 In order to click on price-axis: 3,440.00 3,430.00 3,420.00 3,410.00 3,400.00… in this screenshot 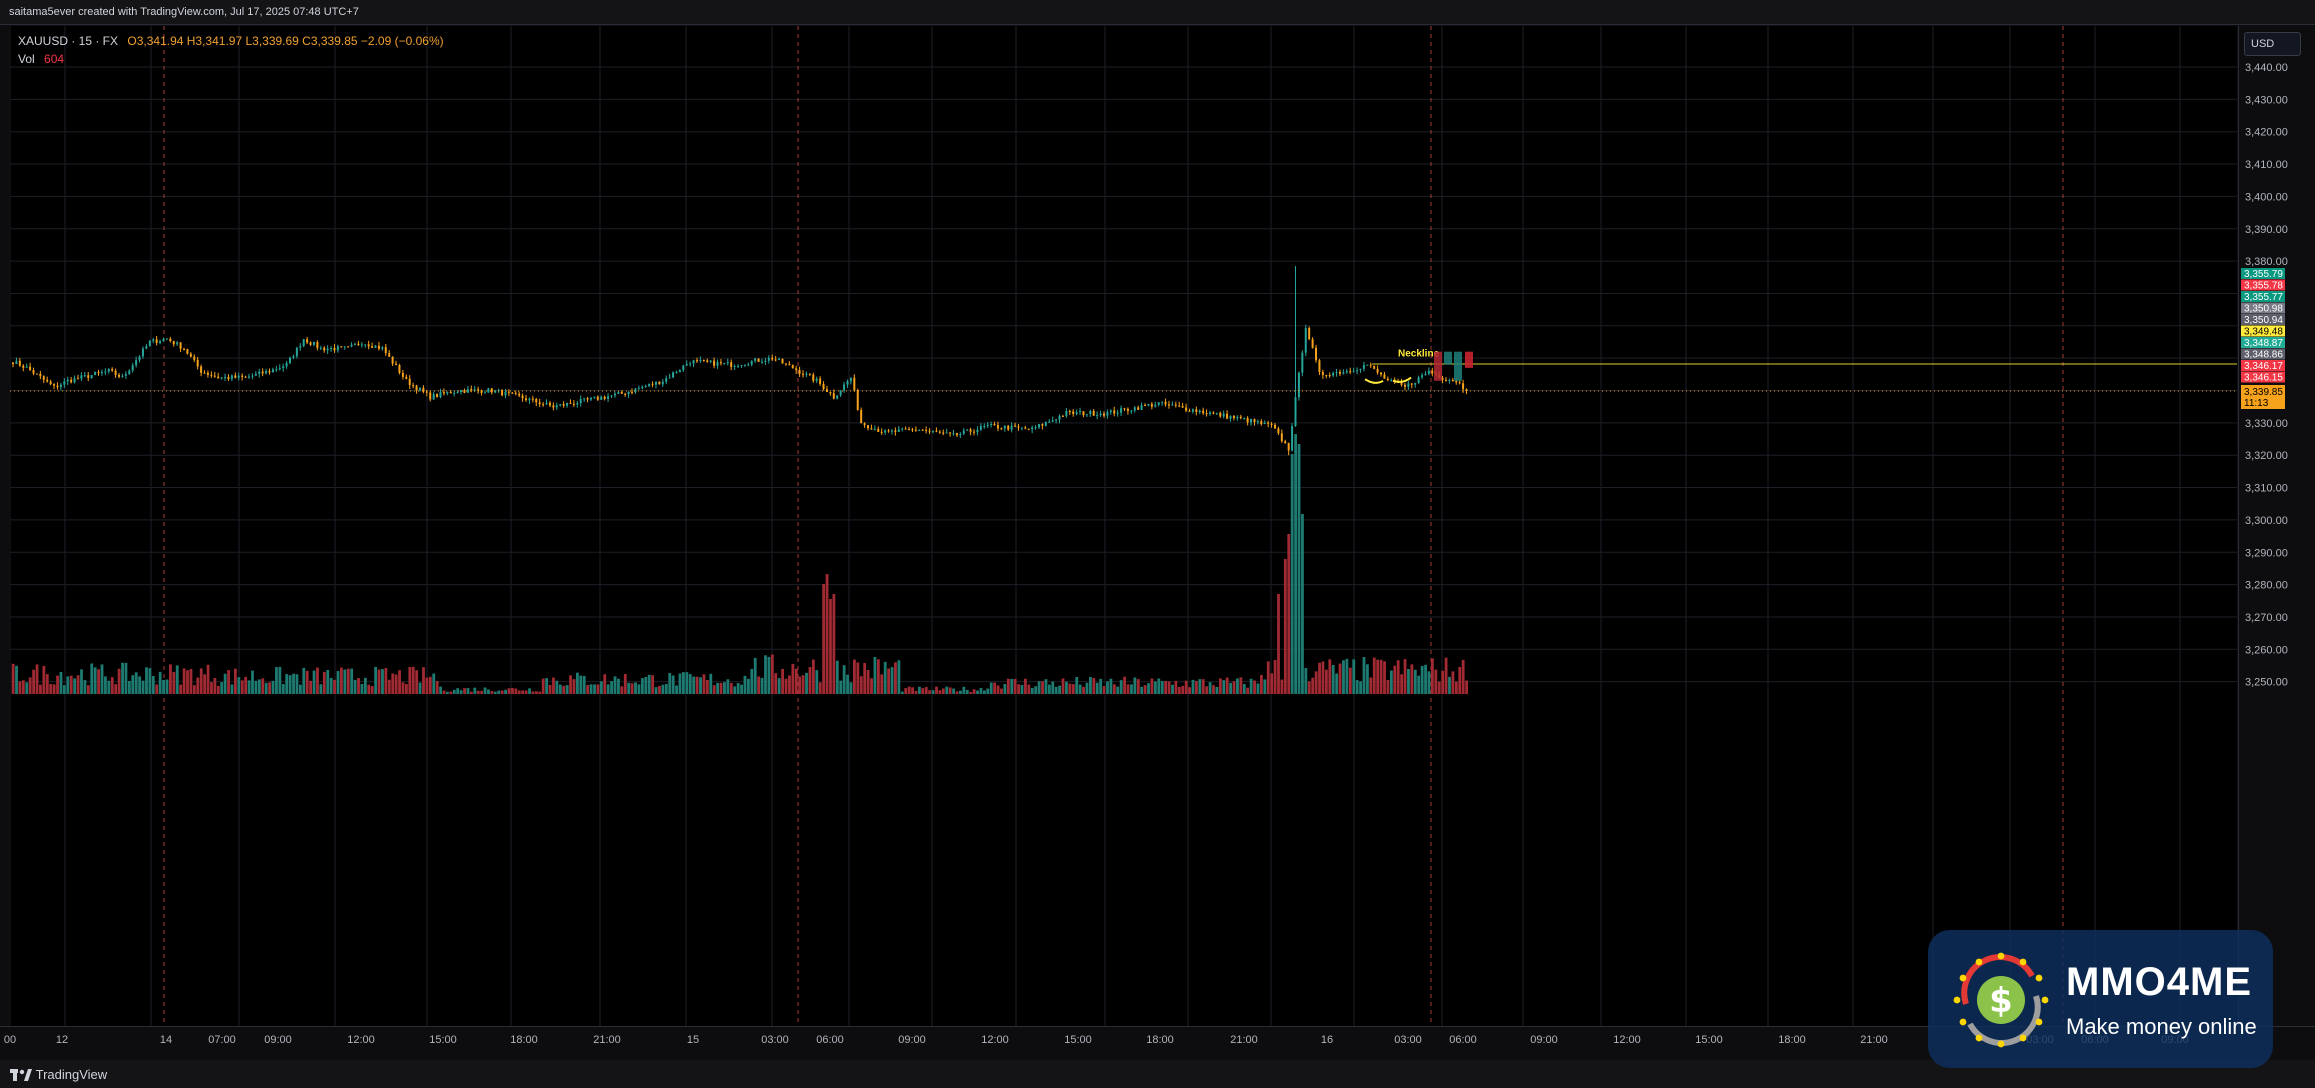, I will do `click(2276, 526)`.